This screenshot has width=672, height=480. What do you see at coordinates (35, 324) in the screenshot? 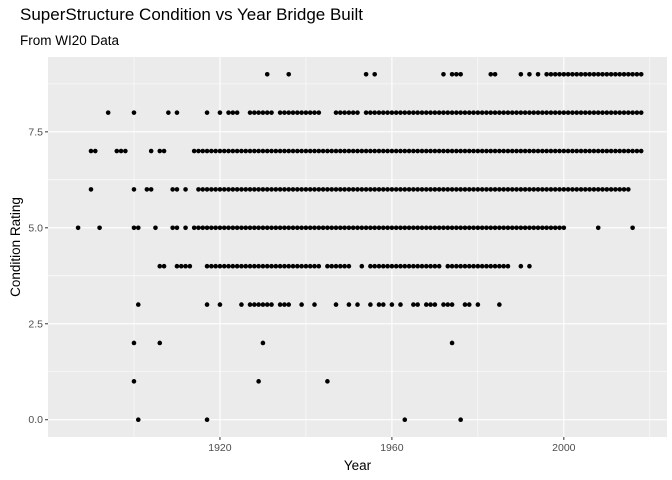
I see `y-tick-label: 2.5` at bounding box center [35, 324].